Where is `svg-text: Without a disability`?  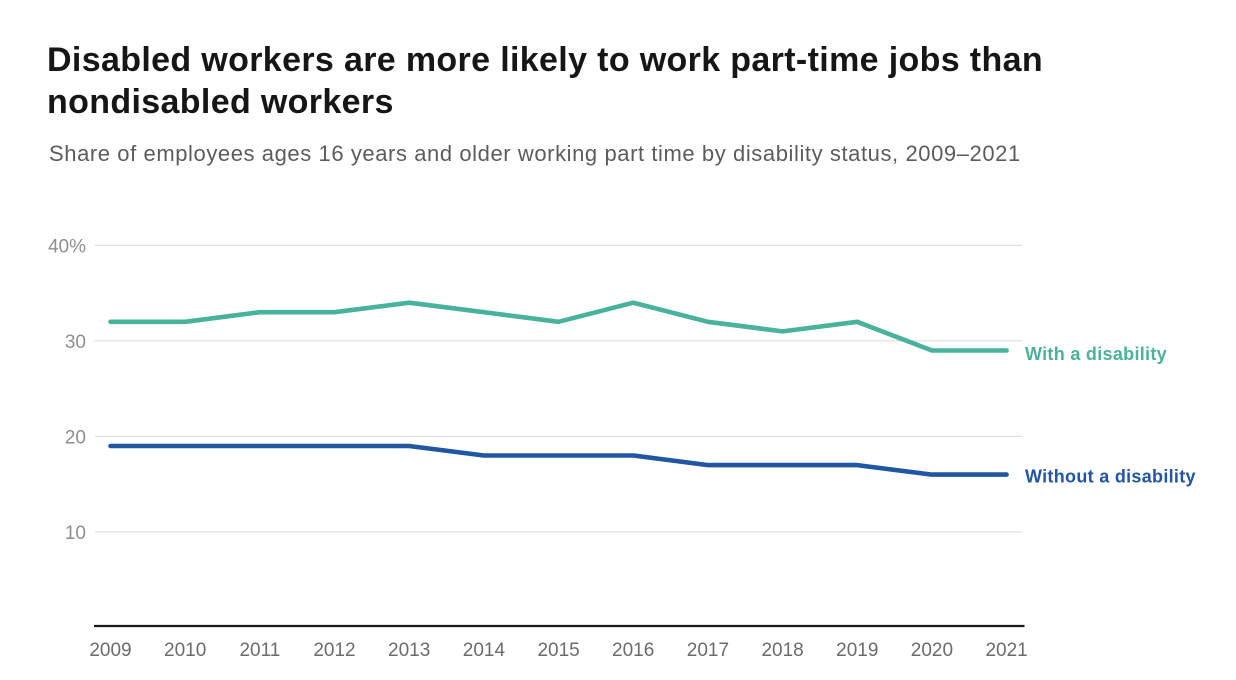
svg-text: Without a disability is located at coordinates (1110, 477).